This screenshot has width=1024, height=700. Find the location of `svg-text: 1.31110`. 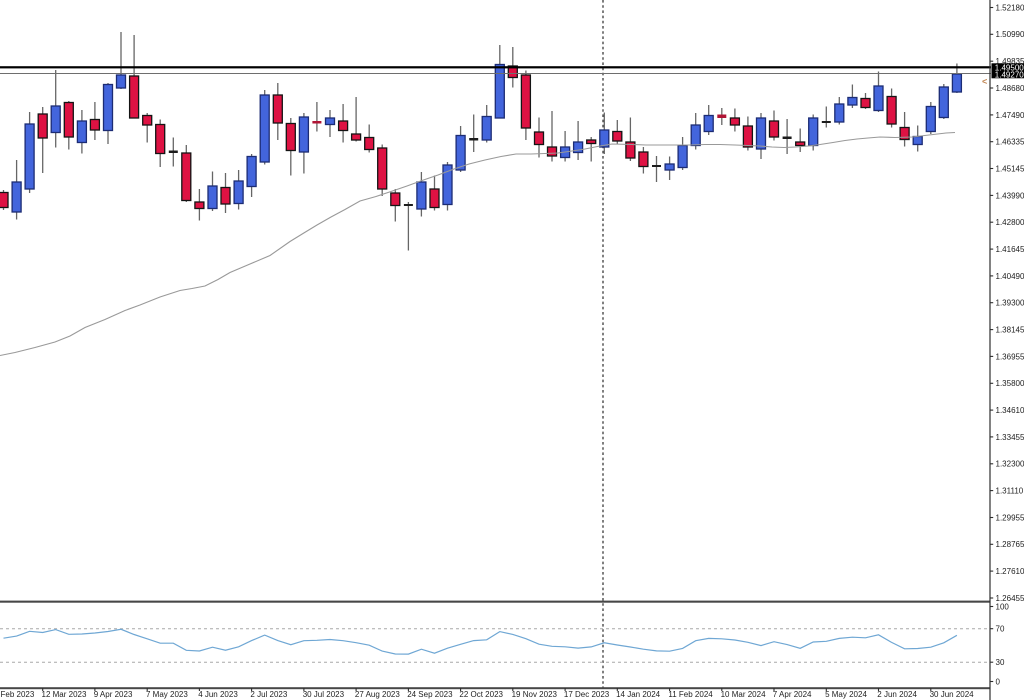

svg-text: 1.31110 is located at coordinates (1010, 491).